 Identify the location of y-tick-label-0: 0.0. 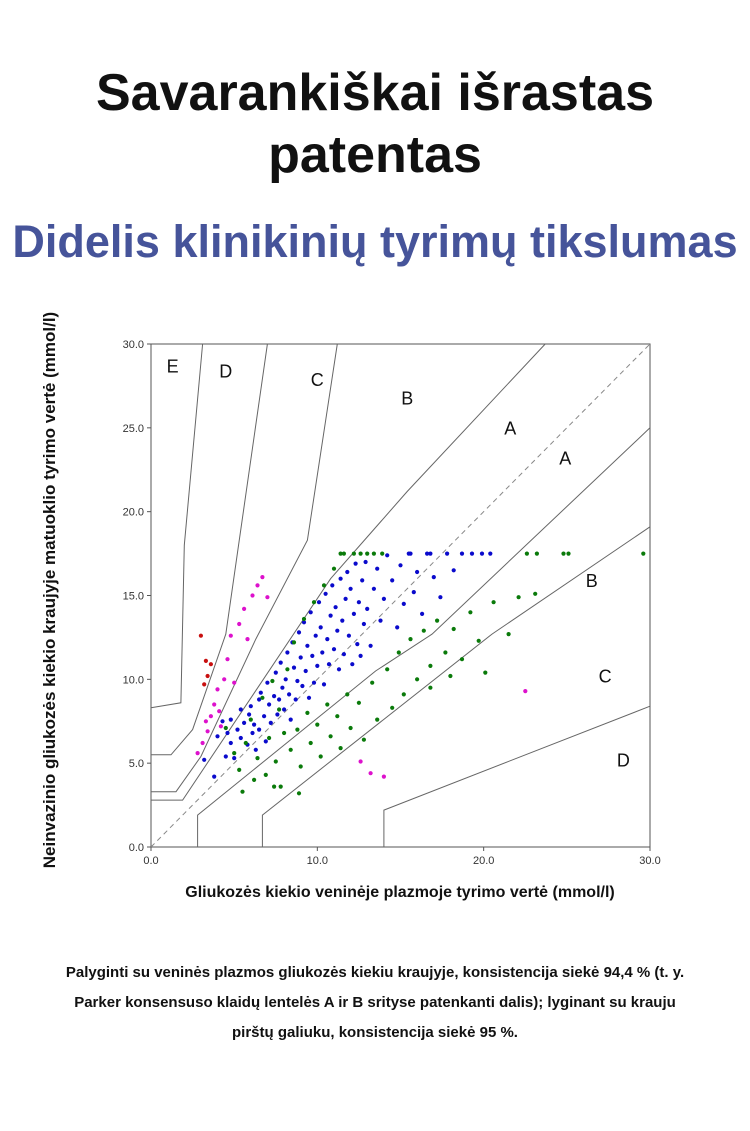
(136, 848).